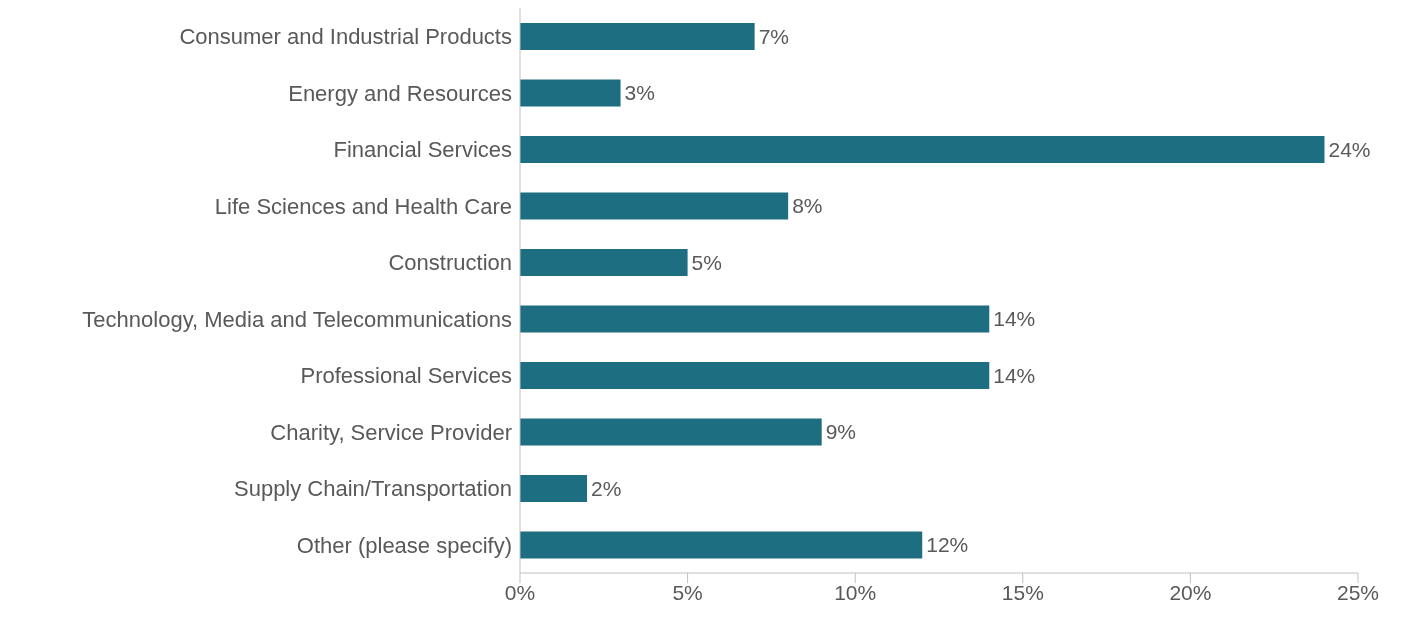 The height and width of the screenshot is (631, 1406). I want to click on data-label: 8%, so click(807, 206).